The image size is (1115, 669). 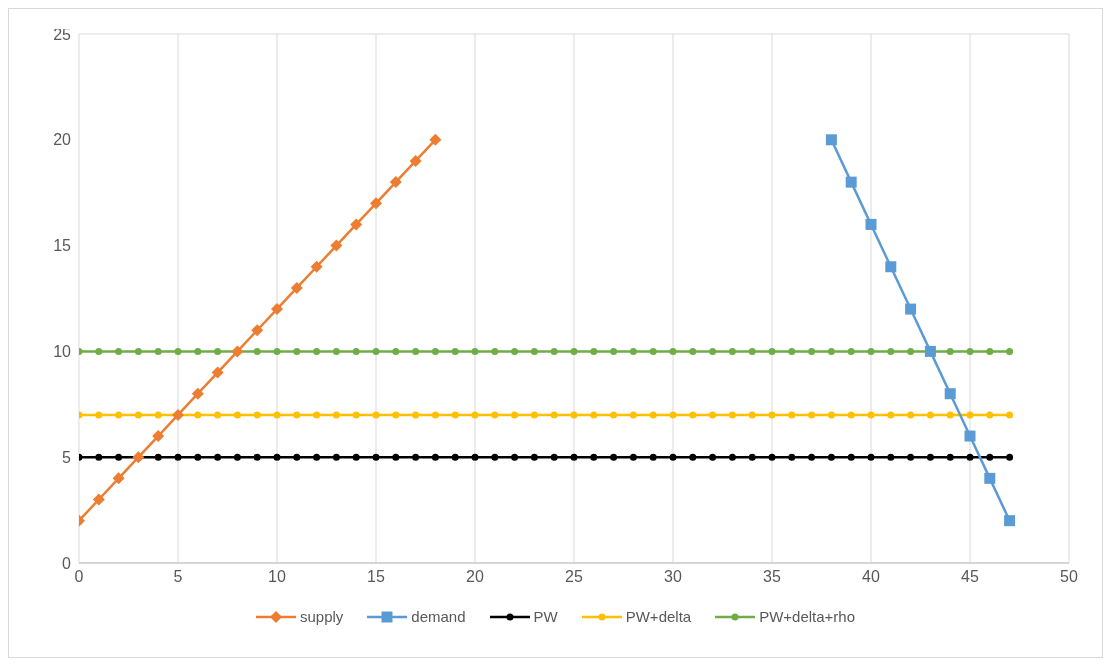 What do you see at coordinates (67, 563) in the screenshot?
I see `y-tick-label: 0` at bounding box center [67, 563].